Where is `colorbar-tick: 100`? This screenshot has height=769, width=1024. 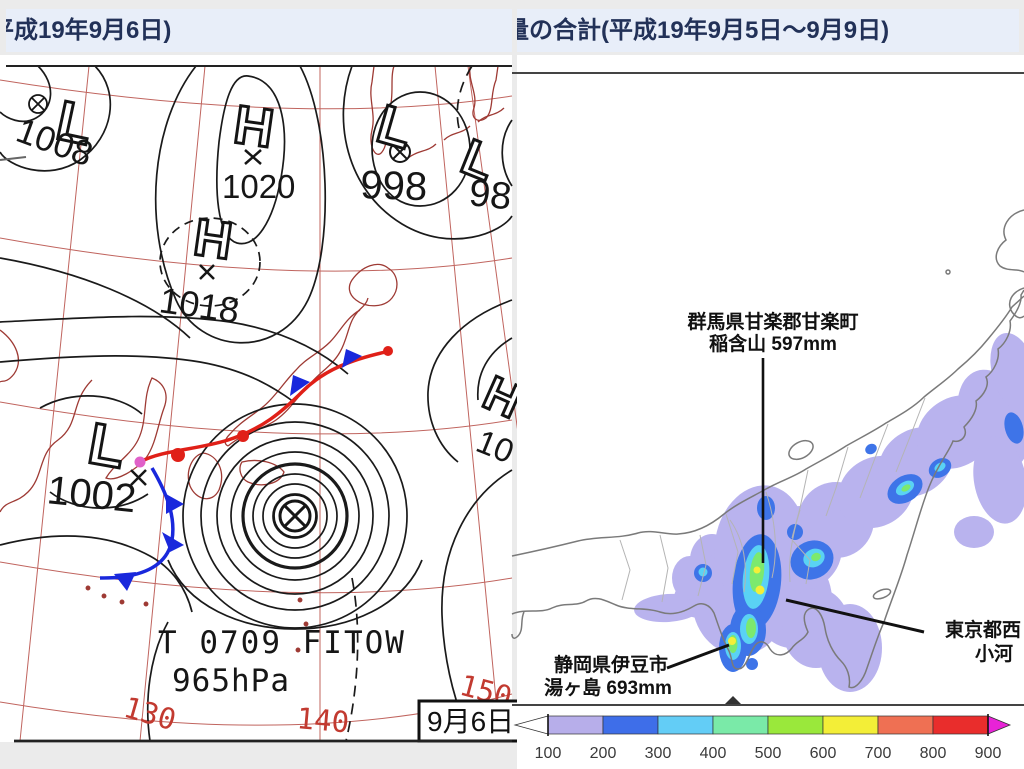 colorbar-tick: 100 is located at coordinates (548, 753).